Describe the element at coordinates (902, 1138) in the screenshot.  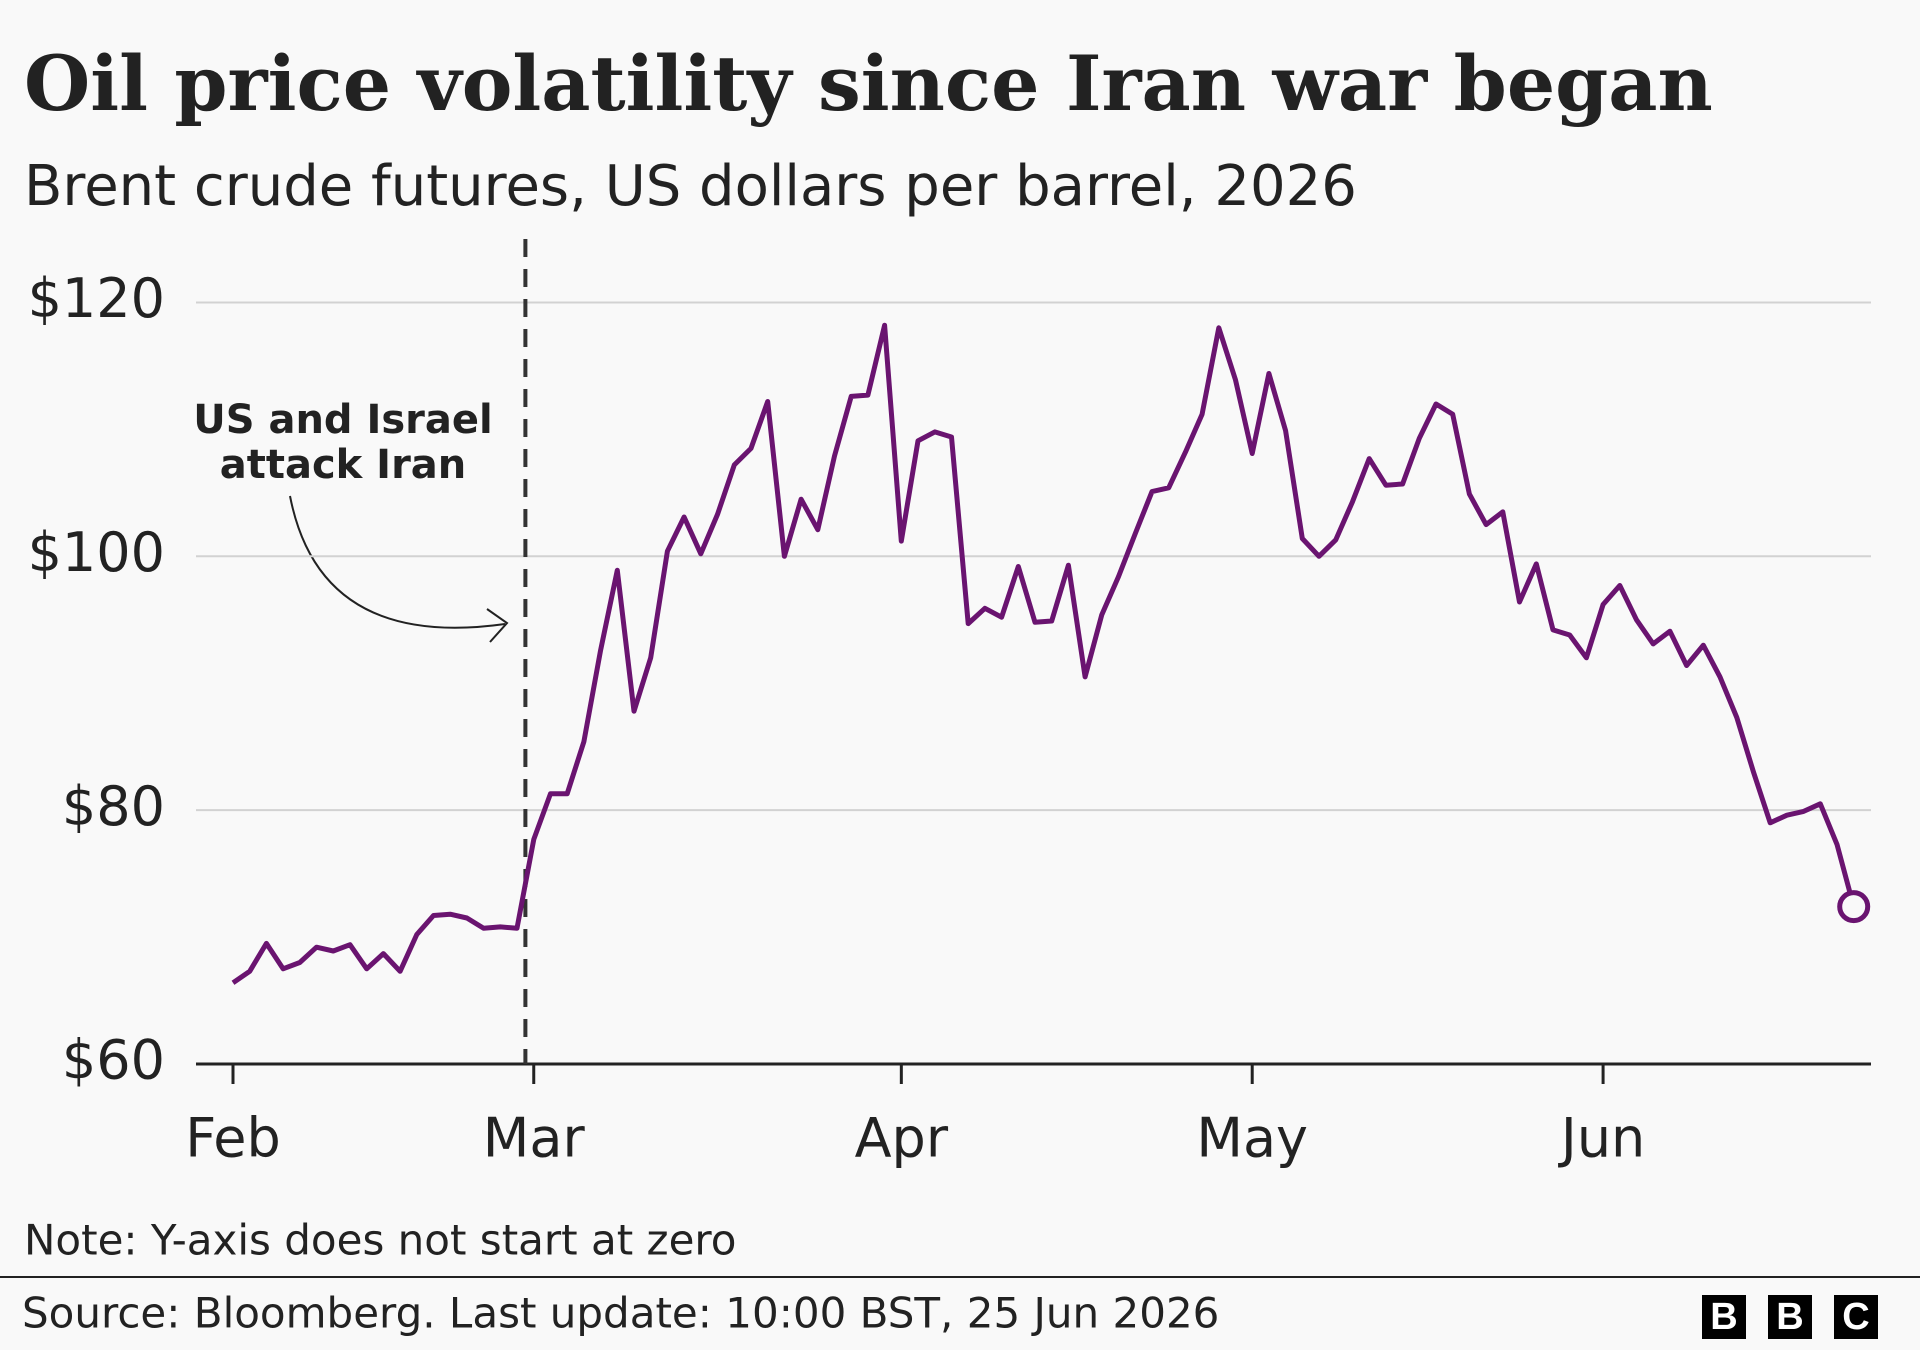
I see `x-tick-label: Apr` at that location.